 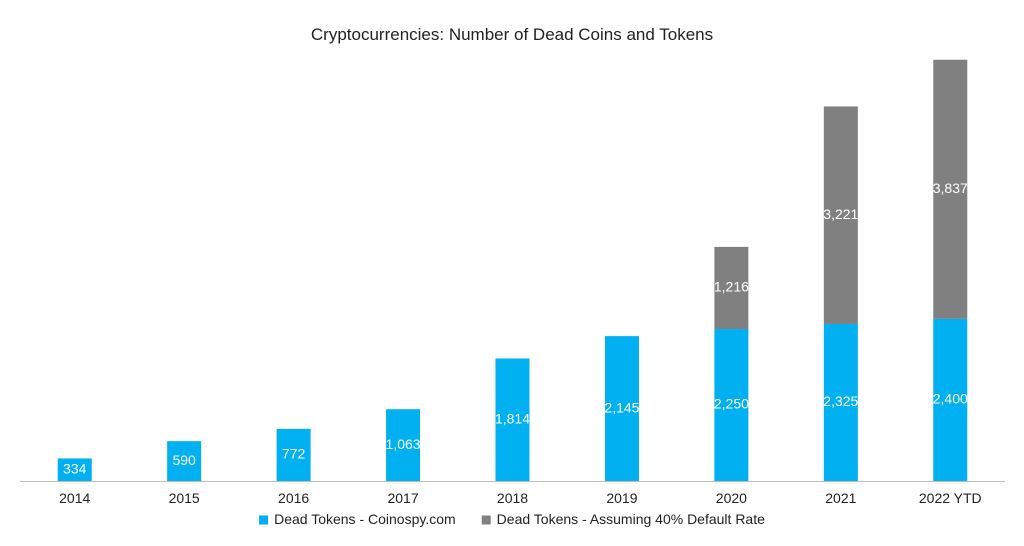 I want to click on x-tick-label: 2016, so click(x=293, y=498).